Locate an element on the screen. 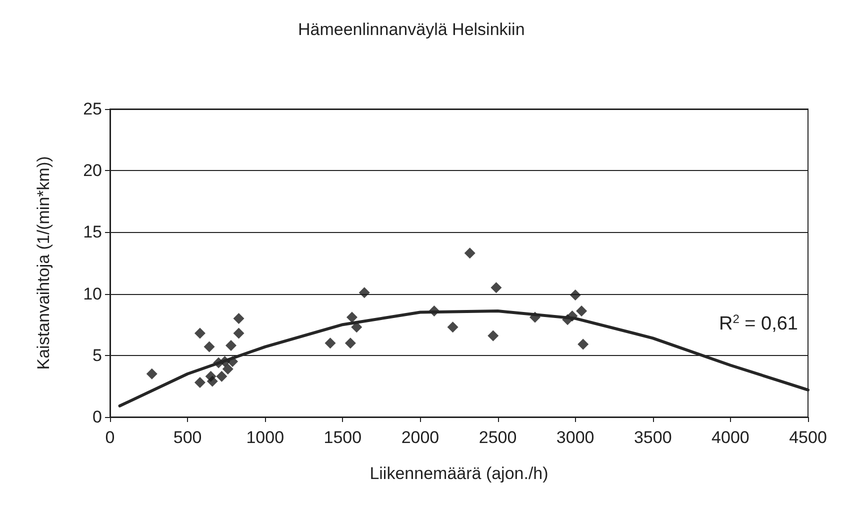 Image resolution: width=846 pixels, height=511 pixels. y-tick-label: 5 is located at coordinates (97, 355).